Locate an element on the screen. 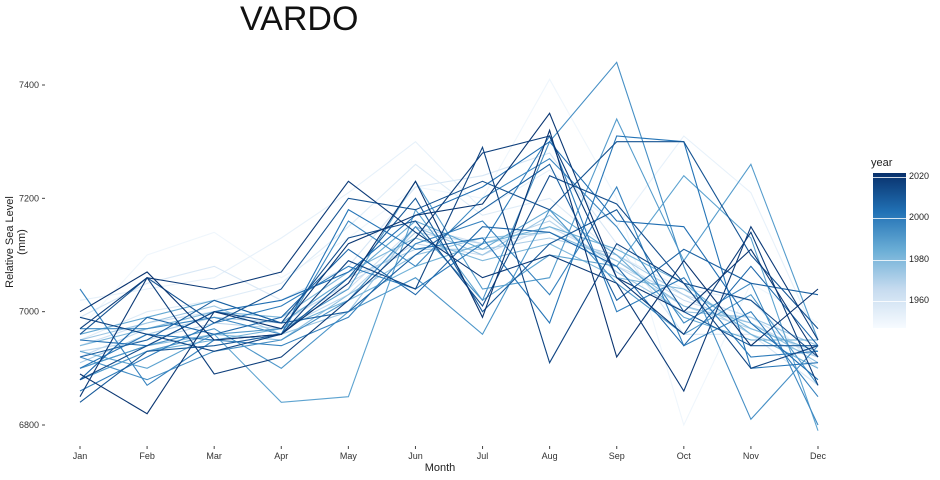  x-axis-label: Month is located at coordinates (440, 468).